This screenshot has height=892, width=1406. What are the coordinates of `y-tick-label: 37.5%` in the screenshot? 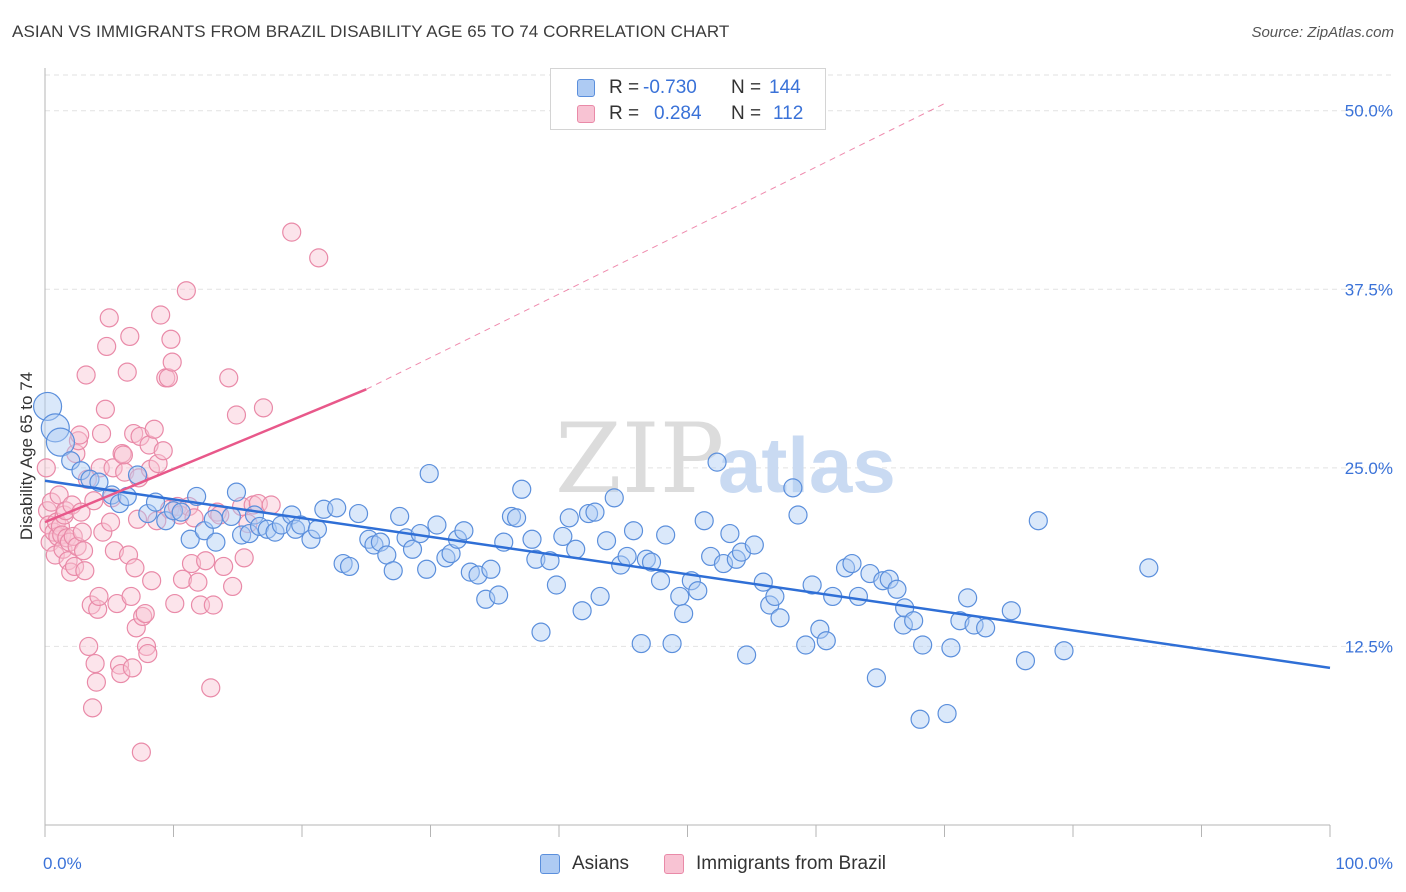 It's located at (1369, 289).